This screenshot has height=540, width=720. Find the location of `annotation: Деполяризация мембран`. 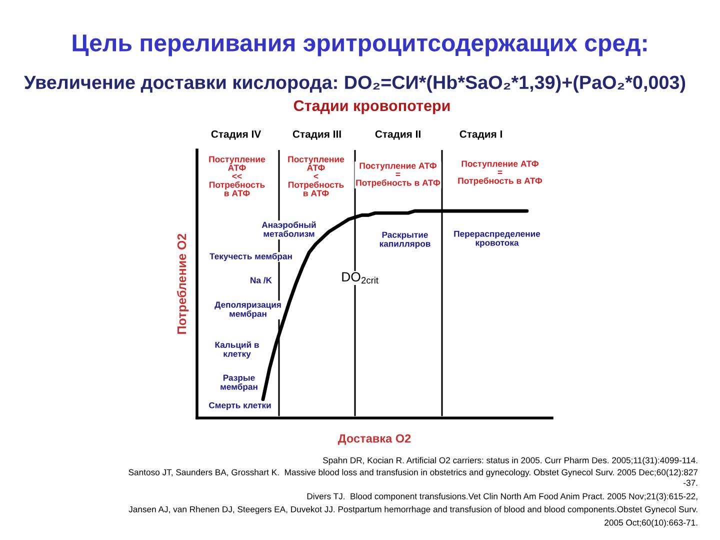

annotation: Деполяризация мембран is located at coordinates (247, 310).